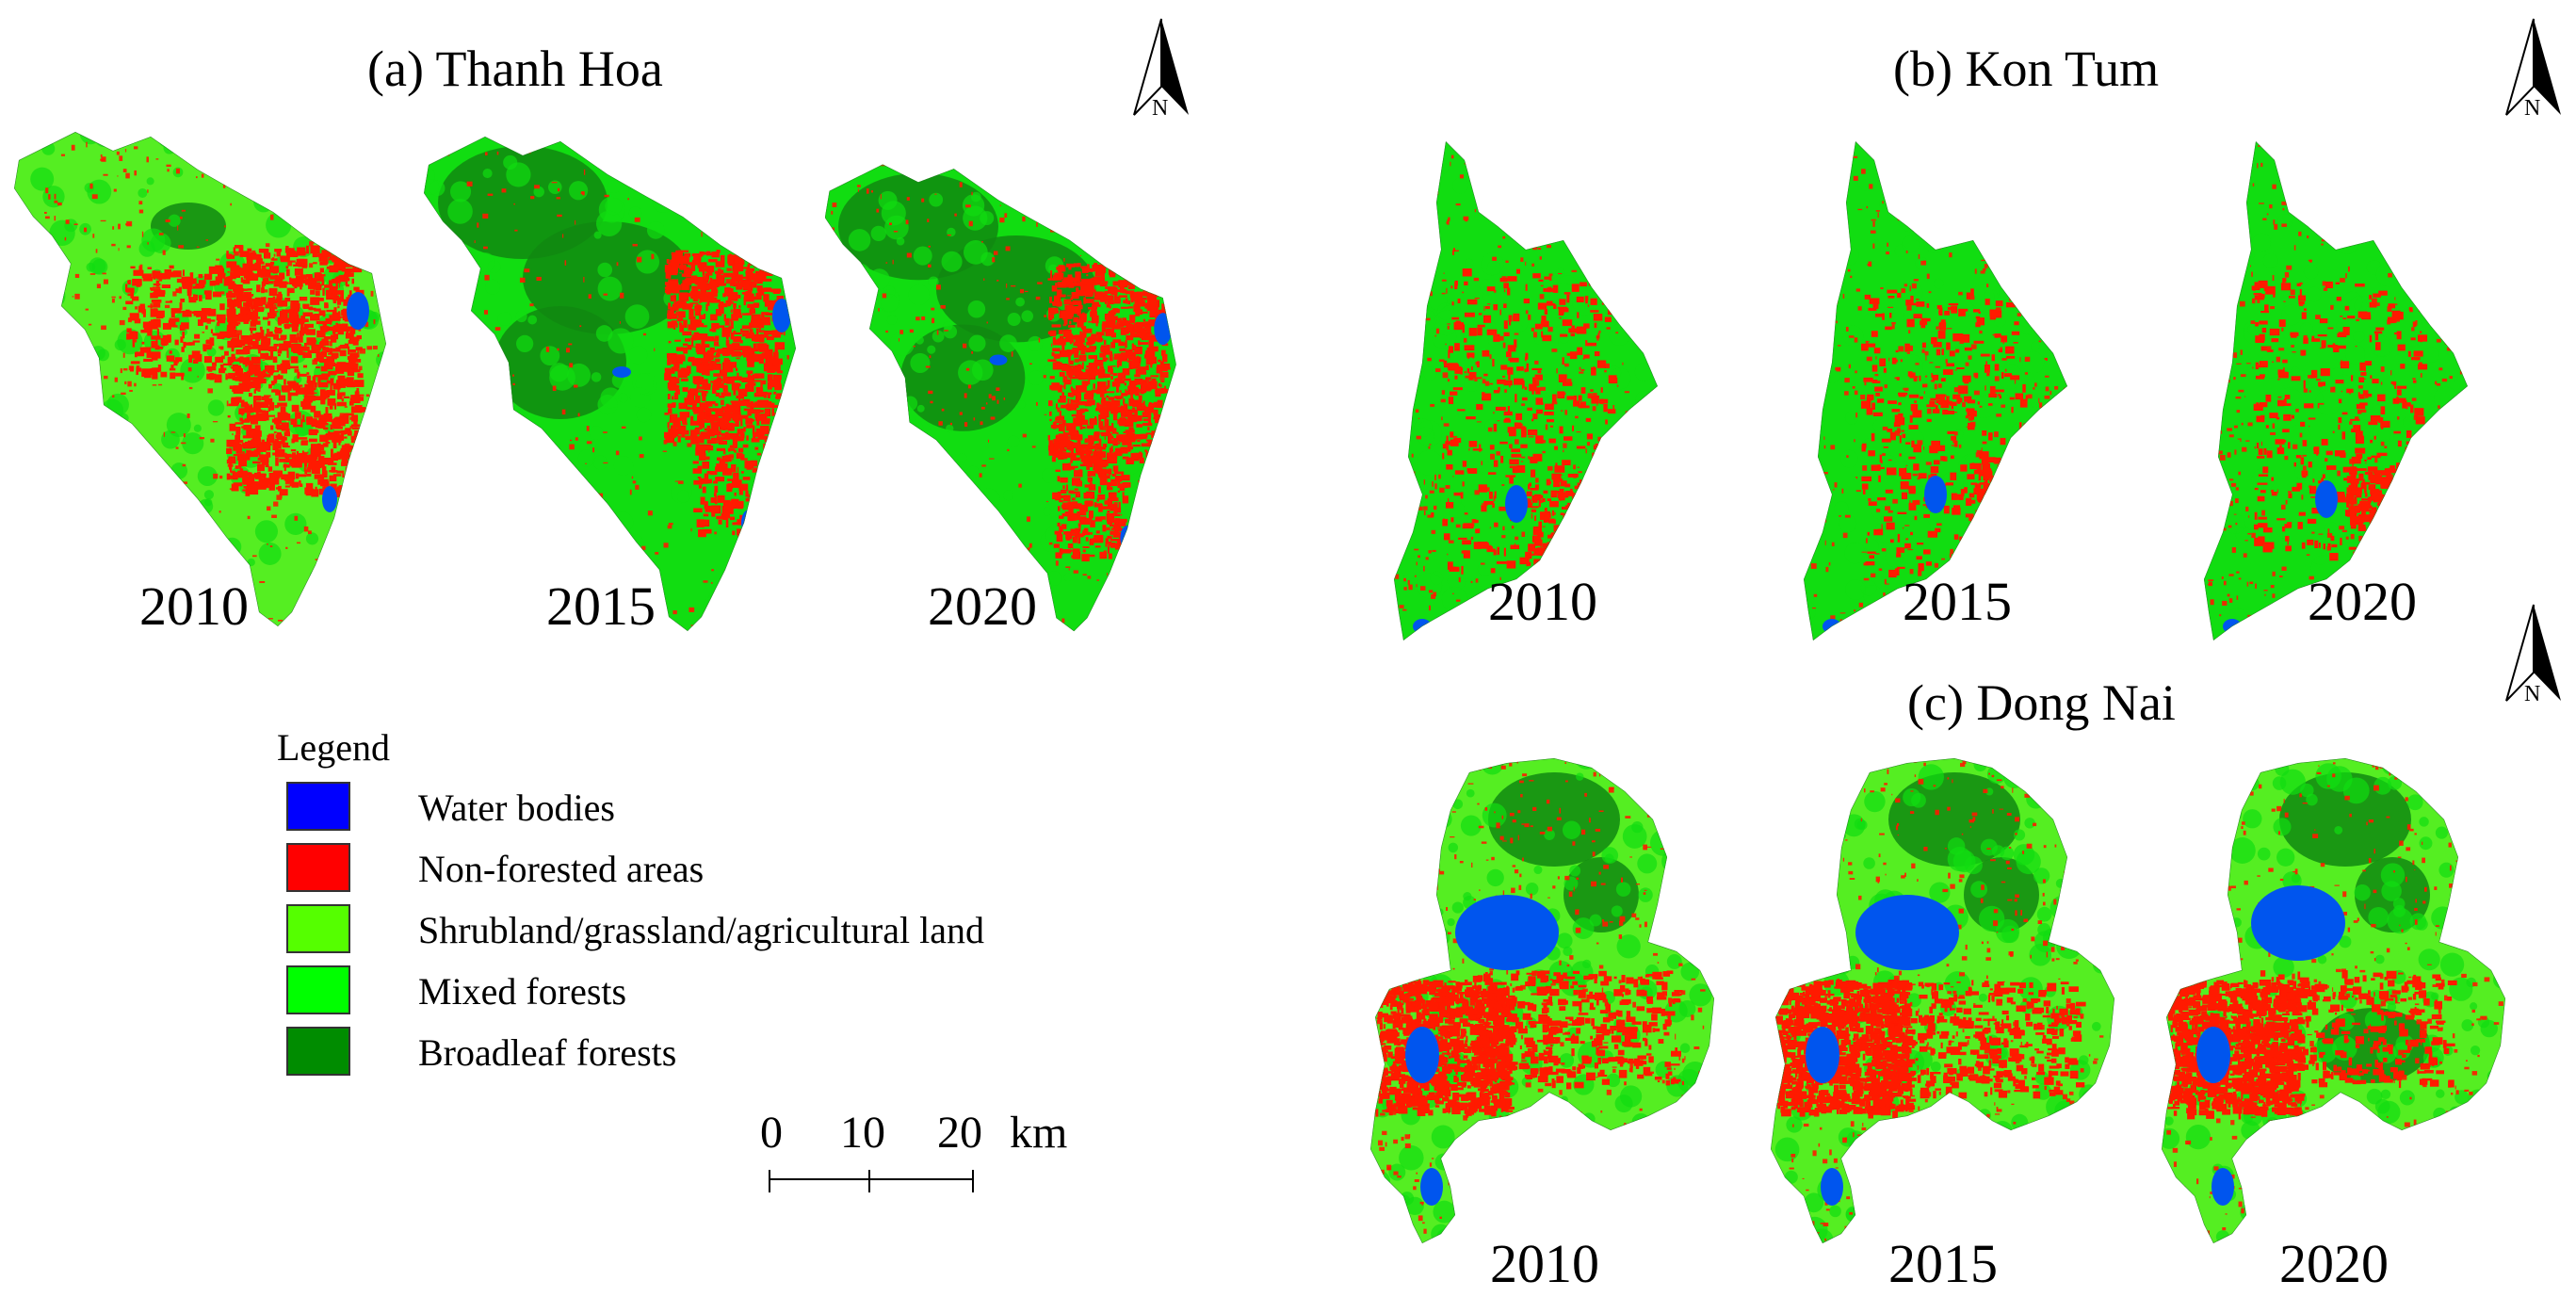 Image resolution: width=2576 pixels, height=1297 pixels. What do you see at coordinates (910, 1154) in the screenshot?
I see `scale-bar: 0 10 20 km` at bounding box center [910, 1154].